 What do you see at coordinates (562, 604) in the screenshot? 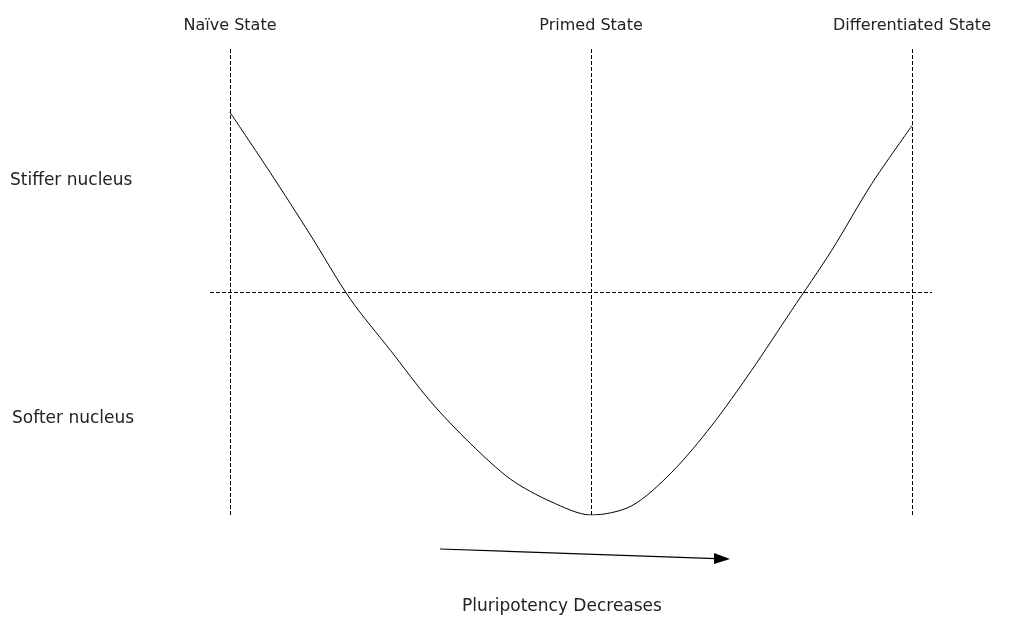
I see `text: Pluripotency Decreases` at bounding box center [562, 604].